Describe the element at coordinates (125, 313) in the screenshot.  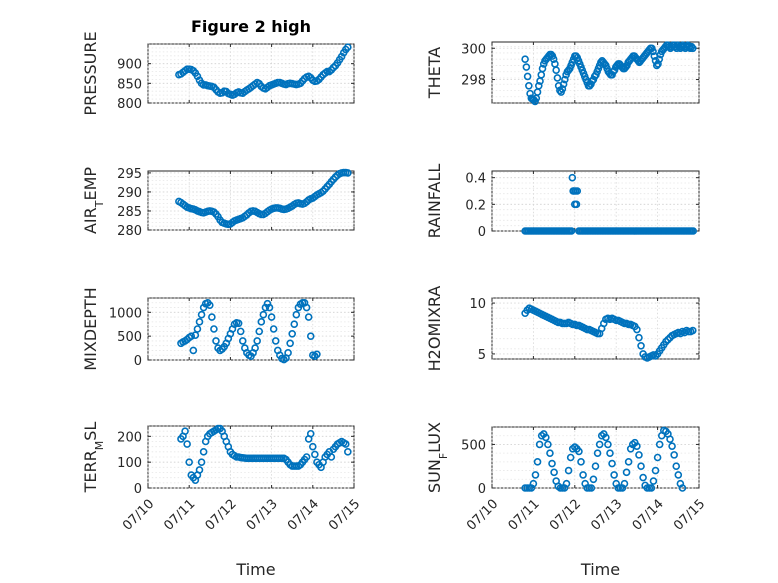
I see `y-tick-label: 1000` at that location.